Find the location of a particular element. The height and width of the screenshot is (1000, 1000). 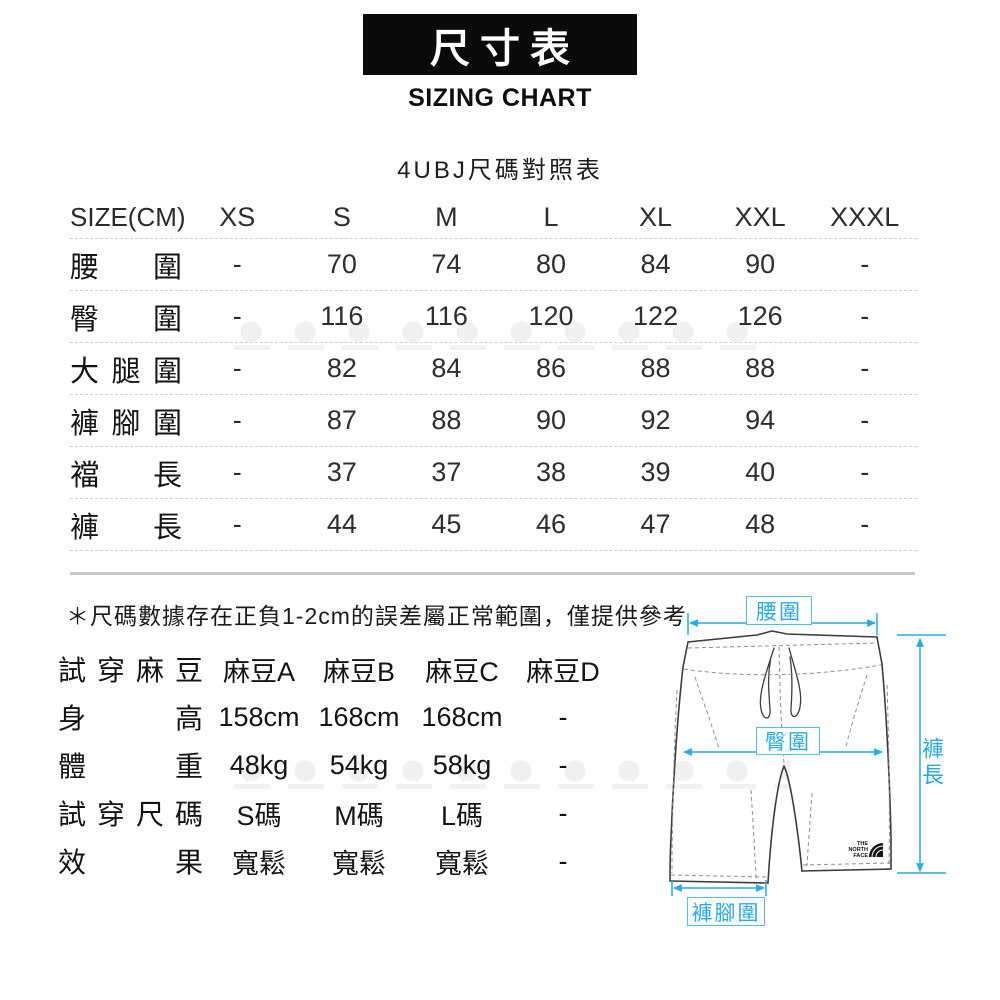

table-cell: L碼 is located at coordinates (462, 815).